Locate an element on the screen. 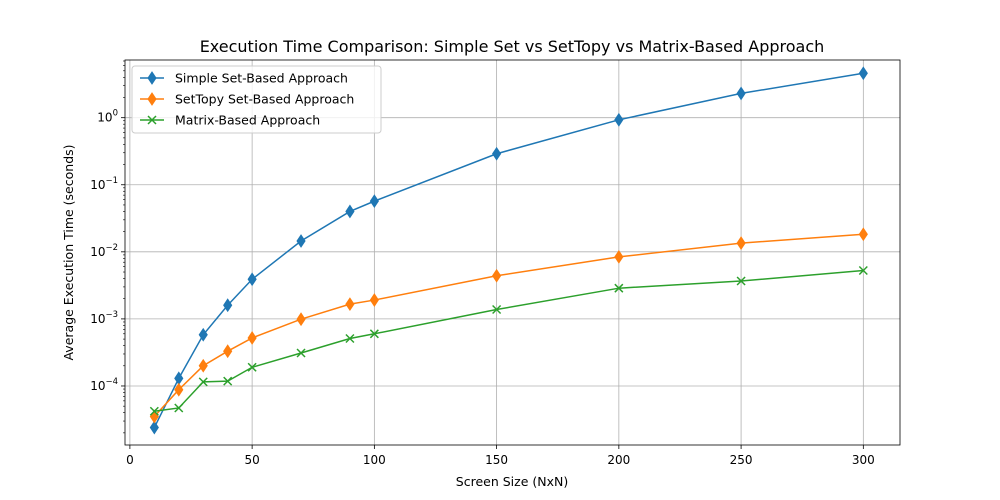 The image size is (1000, 500). y-tick-label: 10⁻¹ is located at coordinates (104, 184).